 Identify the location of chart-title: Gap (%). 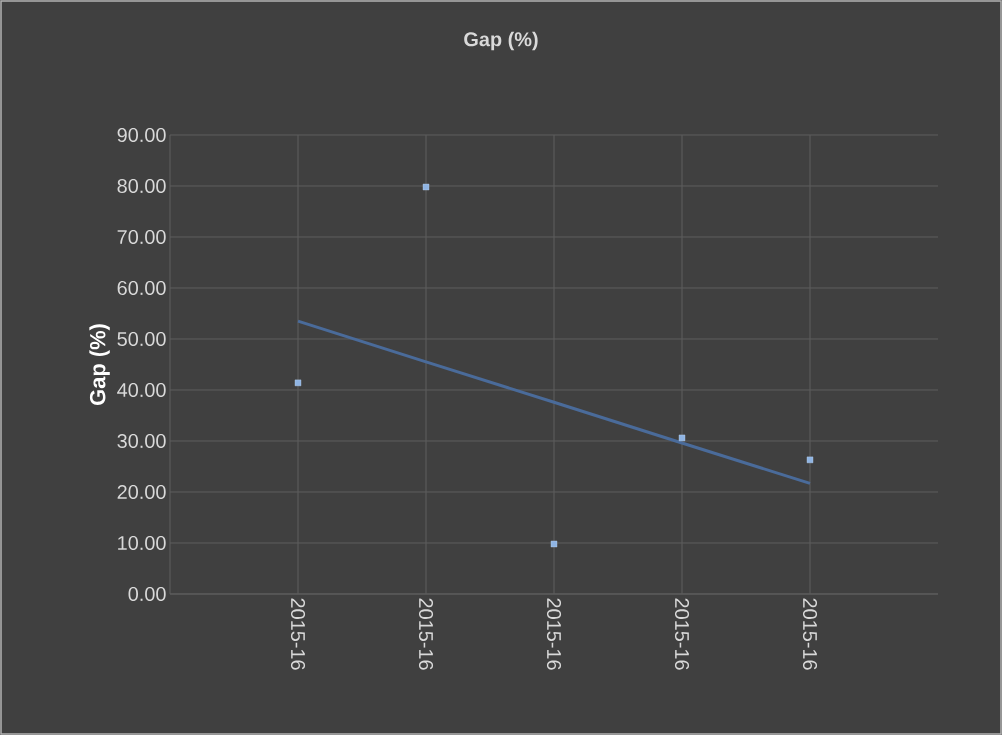
(501, 41).